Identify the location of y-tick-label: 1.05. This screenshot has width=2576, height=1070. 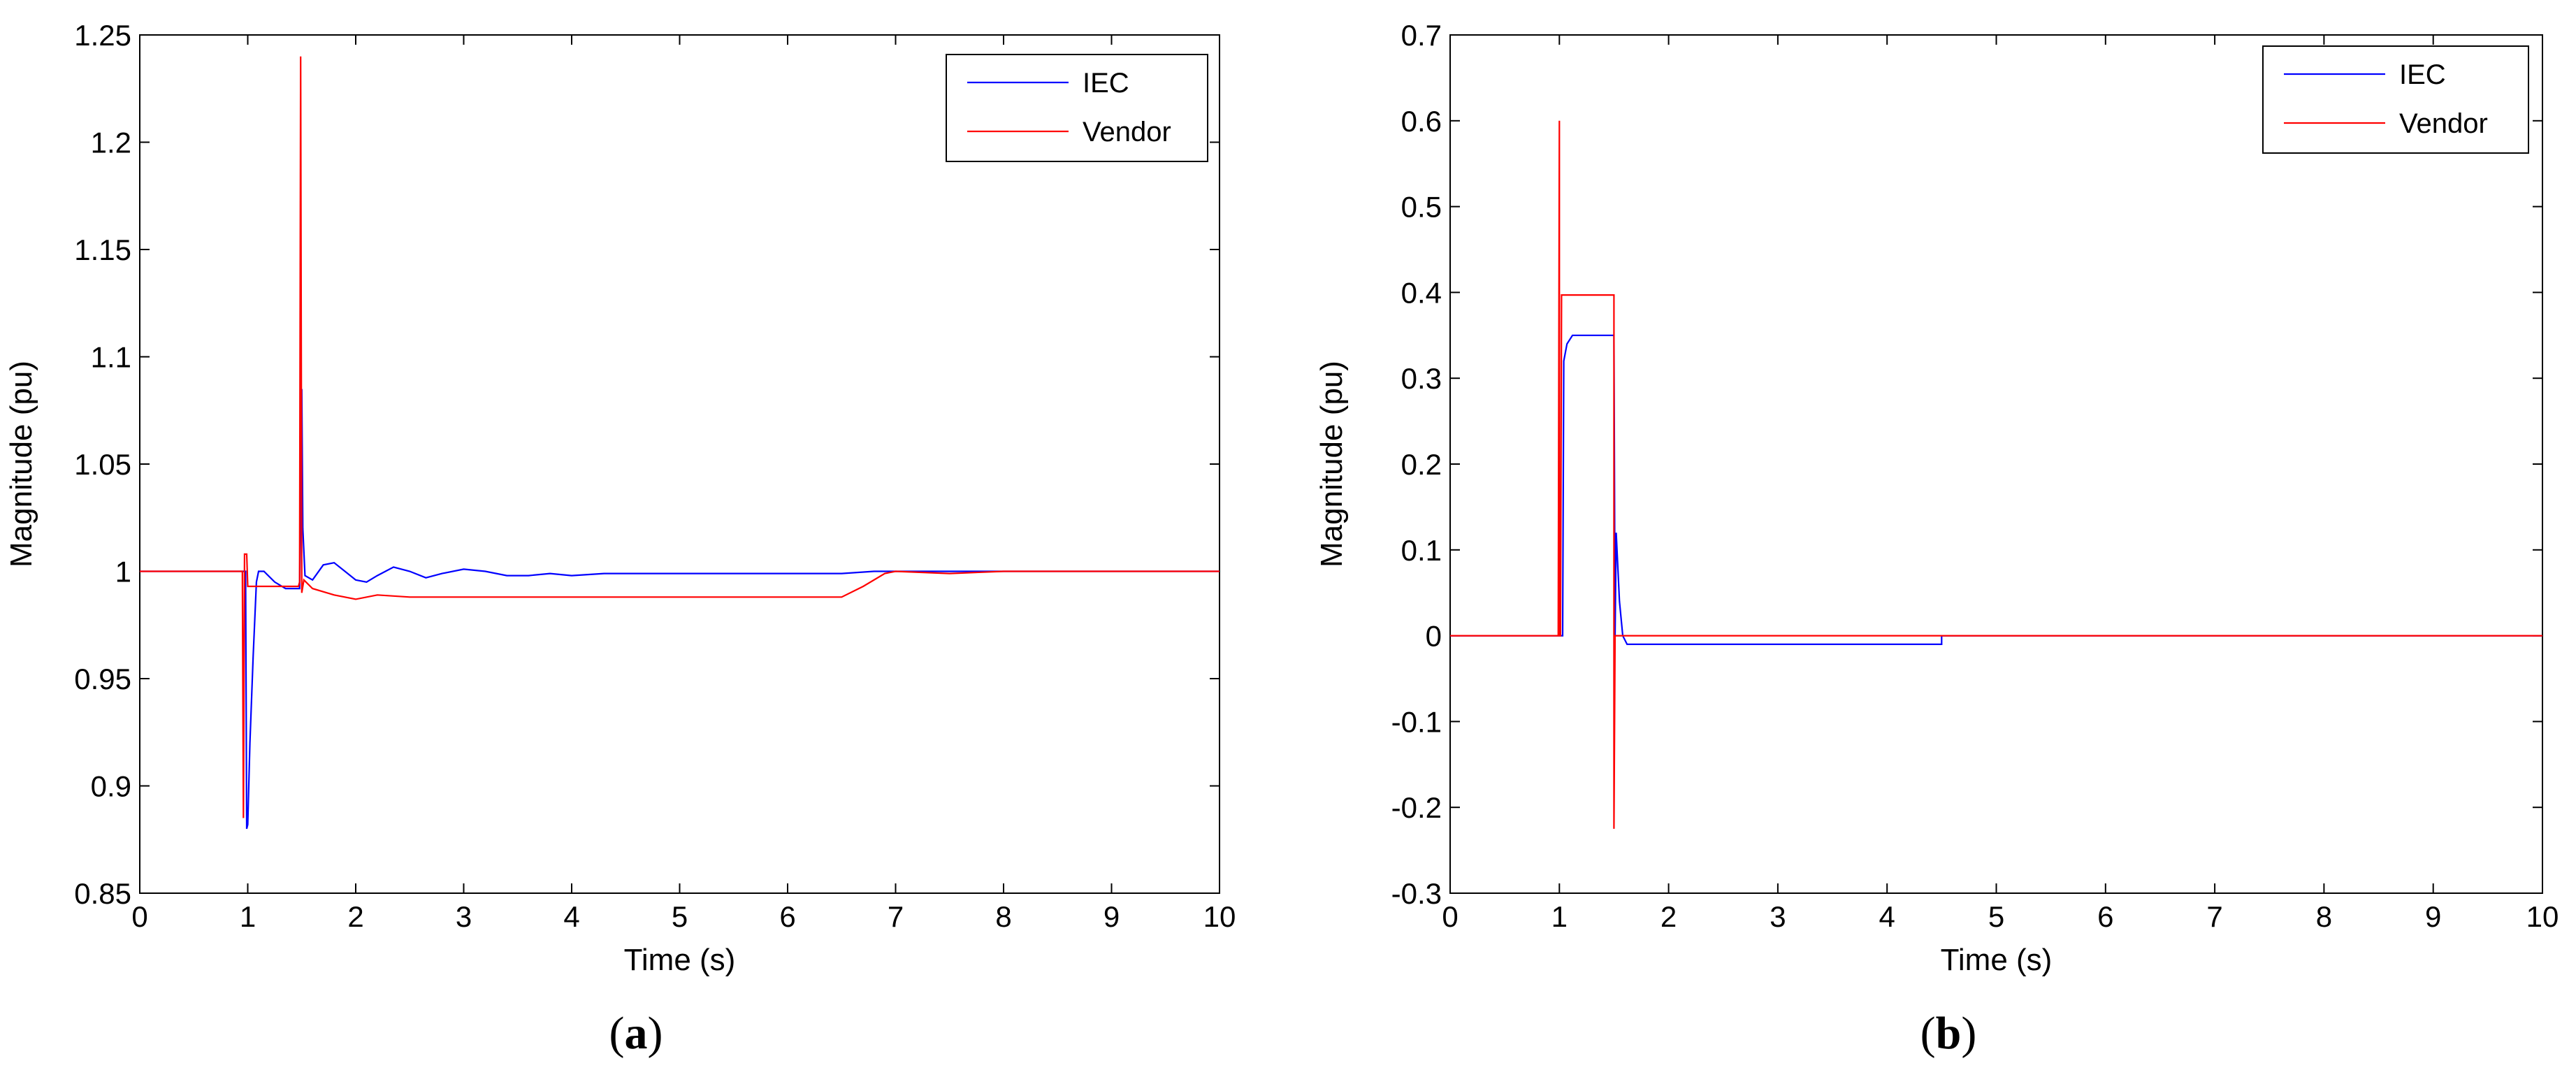
(102, 464).